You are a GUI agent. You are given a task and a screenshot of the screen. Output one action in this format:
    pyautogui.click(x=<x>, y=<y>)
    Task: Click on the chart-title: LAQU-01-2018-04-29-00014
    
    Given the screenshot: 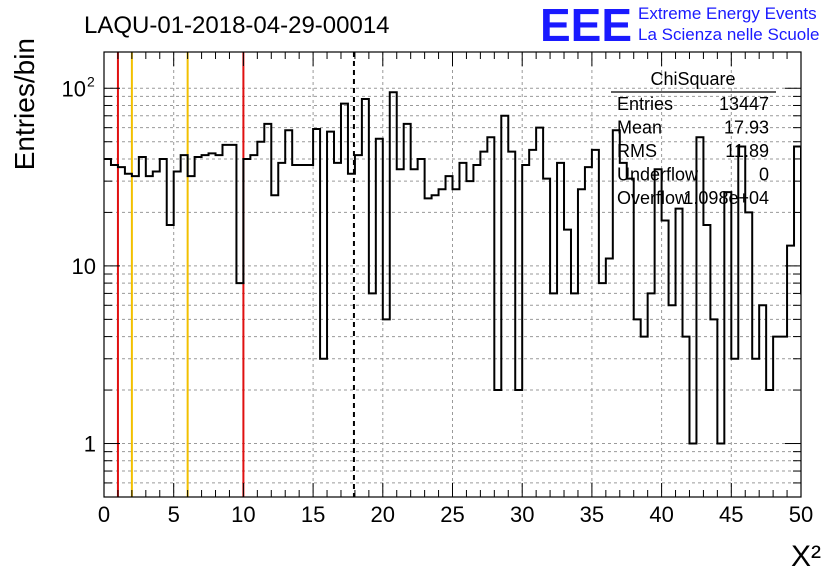 What is the action you would take?
    pyautogui.click(x=237, y=25)
    